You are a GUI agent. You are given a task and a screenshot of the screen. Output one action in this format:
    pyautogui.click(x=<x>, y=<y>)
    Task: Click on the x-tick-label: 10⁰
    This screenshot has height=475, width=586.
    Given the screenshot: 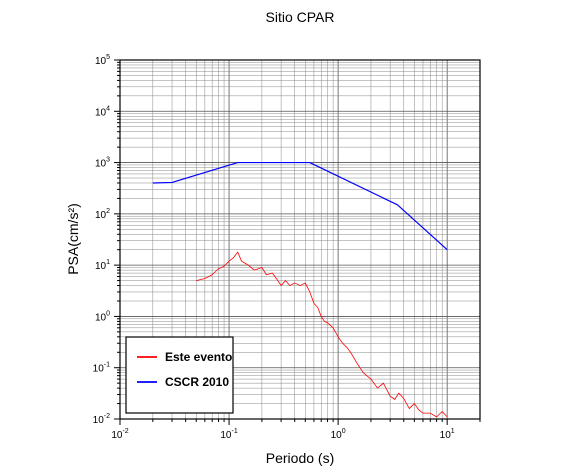 What is the action you would take?
    pyautogui.click(x=338, y=434)
    